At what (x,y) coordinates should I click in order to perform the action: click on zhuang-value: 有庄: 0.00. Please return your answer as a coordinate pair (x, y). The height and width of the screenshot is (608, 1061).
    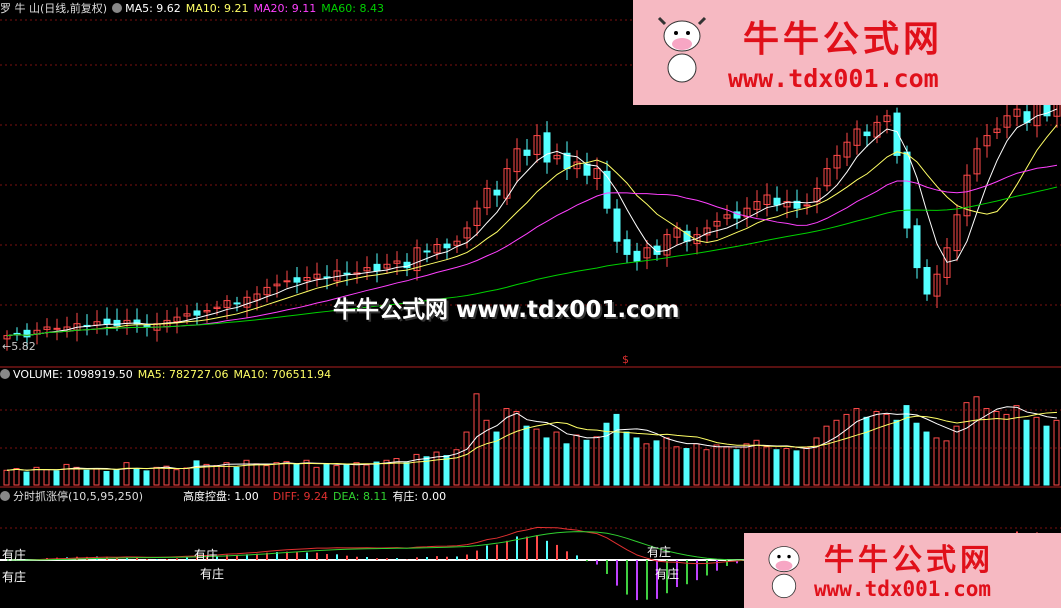
    Looking at the image, I should click on (419, 496).